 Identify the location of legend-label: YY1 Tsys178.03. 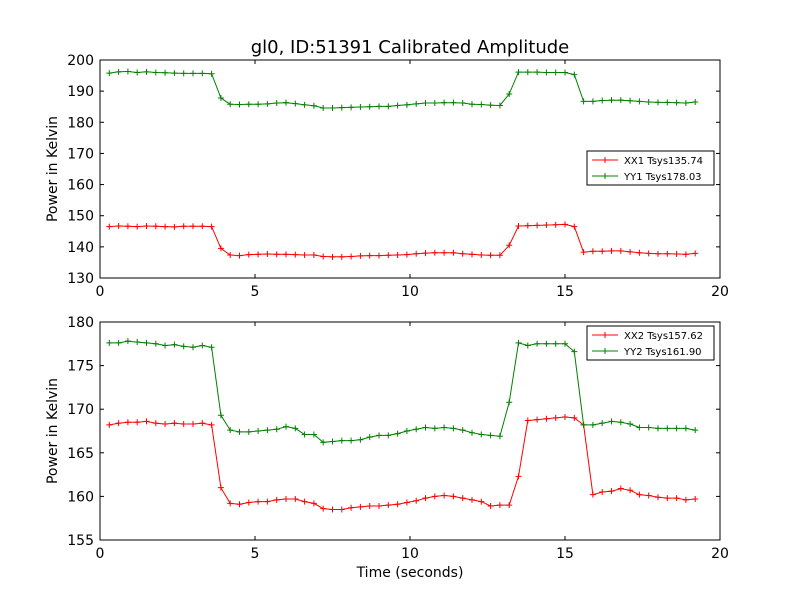
(662, 177).